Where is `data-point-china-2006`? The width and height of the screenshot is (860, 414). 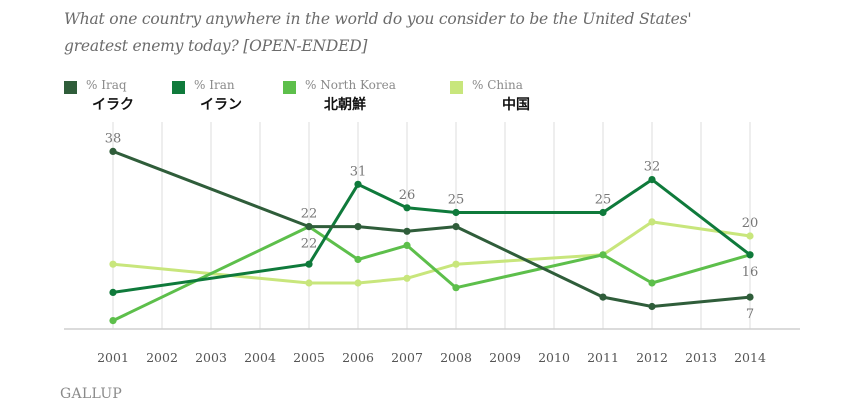 data-point-china-2006 is located at coordinates (358, 283).